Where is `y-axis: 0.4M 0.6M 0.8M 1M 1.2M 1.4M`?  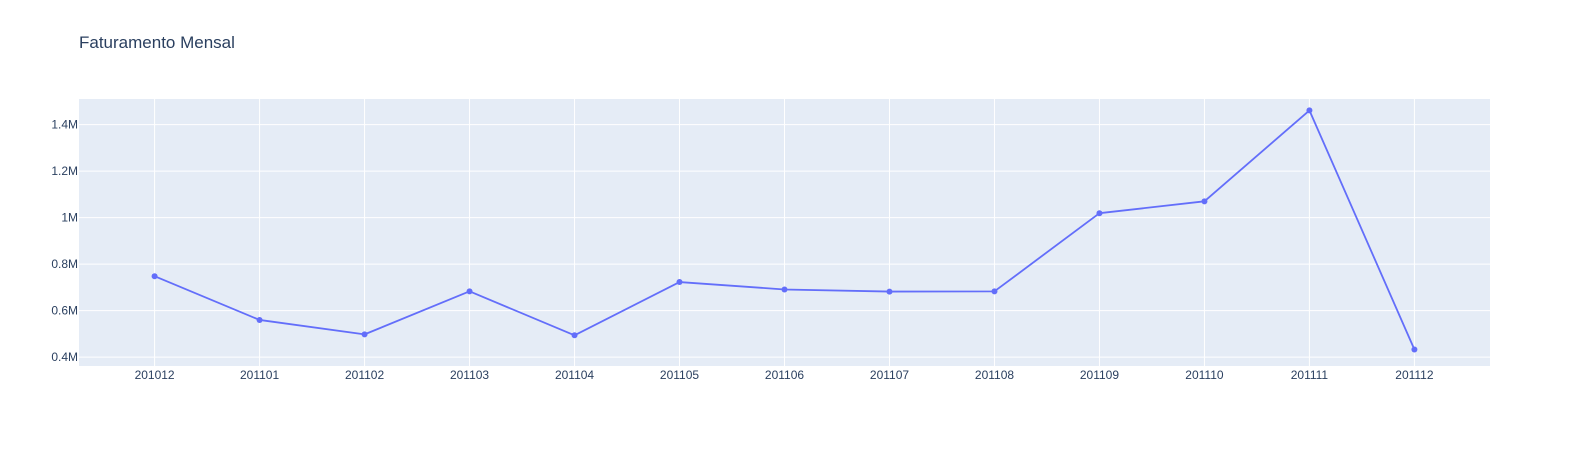 y-axis: 0.4M 0.6M 0.8M 1M 1.2M 1.4M is located at coordinates (64, 241).